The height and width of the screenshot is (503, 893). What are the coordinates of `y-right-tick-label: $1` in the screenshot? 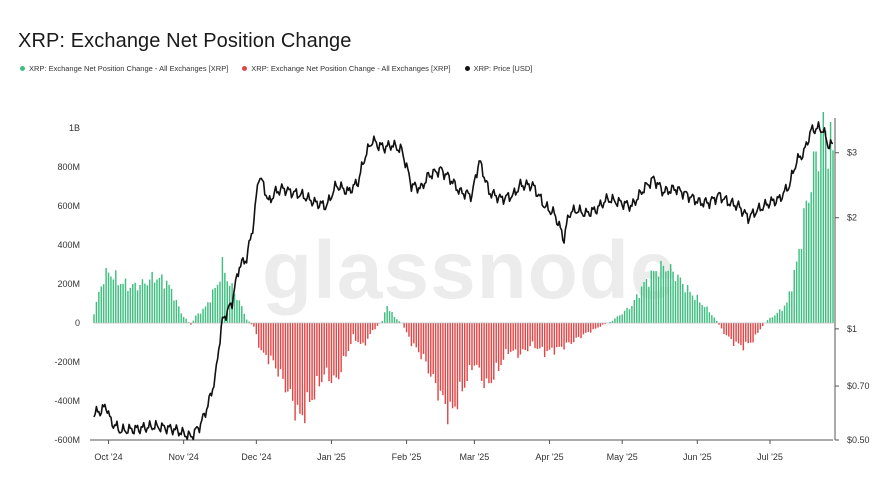 It's located at (852, 329).